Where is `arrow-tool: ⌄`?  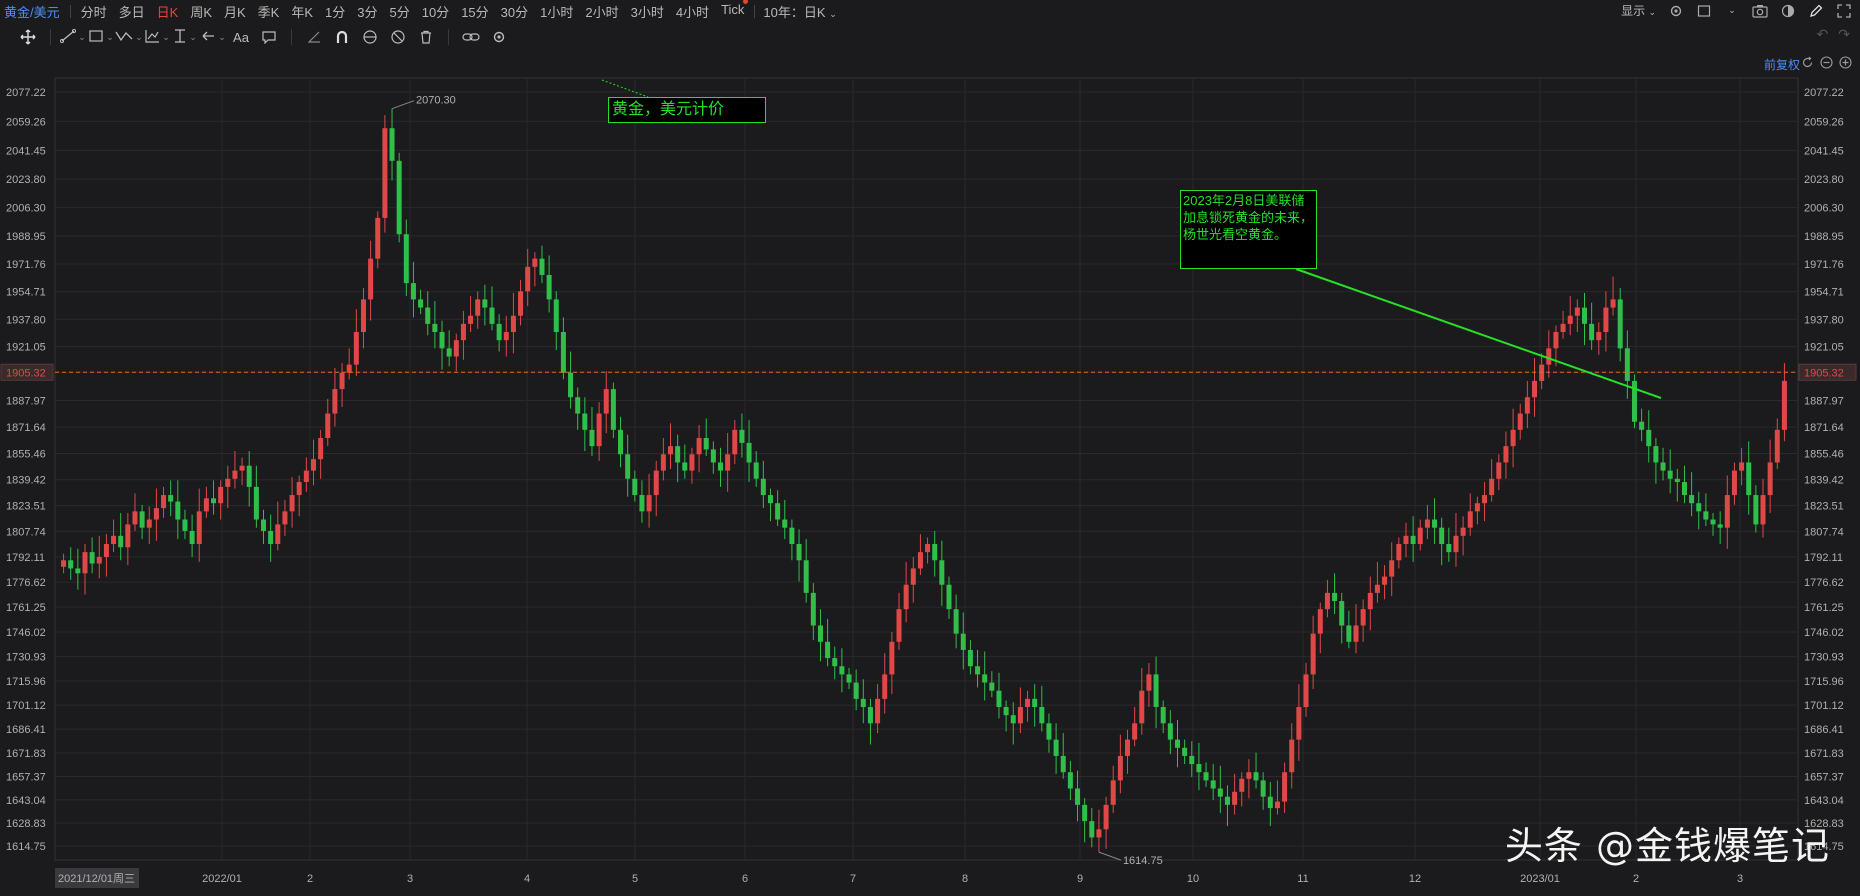
arrow-tool: ⌄ is located at coordinates (213, 37).